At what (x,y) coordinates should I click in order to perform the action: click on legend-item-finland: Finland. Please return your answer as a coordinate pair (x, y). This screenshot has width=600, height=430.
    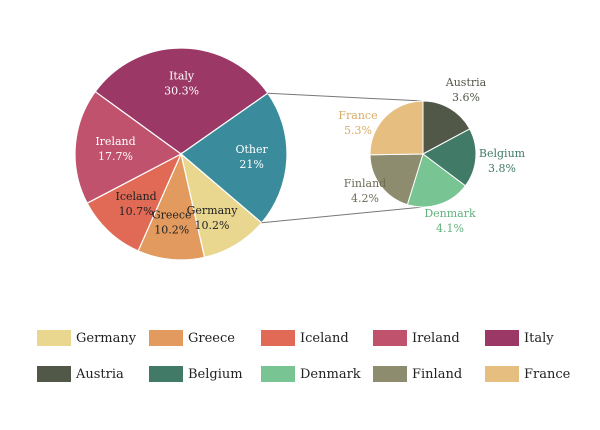
    Looking at the image, I should click on (429, 374).